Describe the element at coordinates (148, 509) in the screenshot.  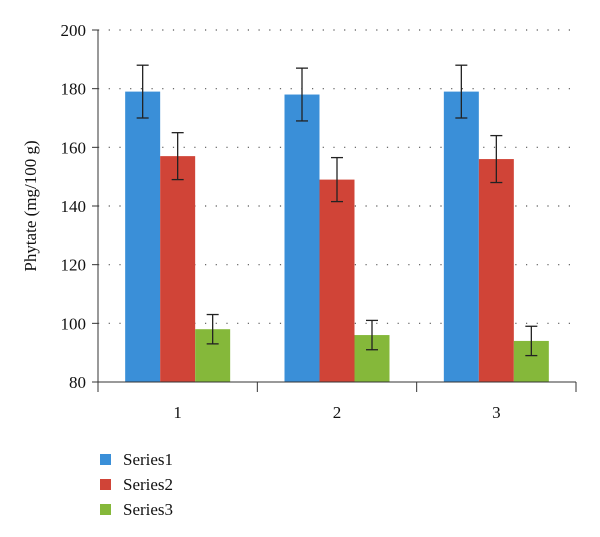
I see `legend-label: Series3` at that location.